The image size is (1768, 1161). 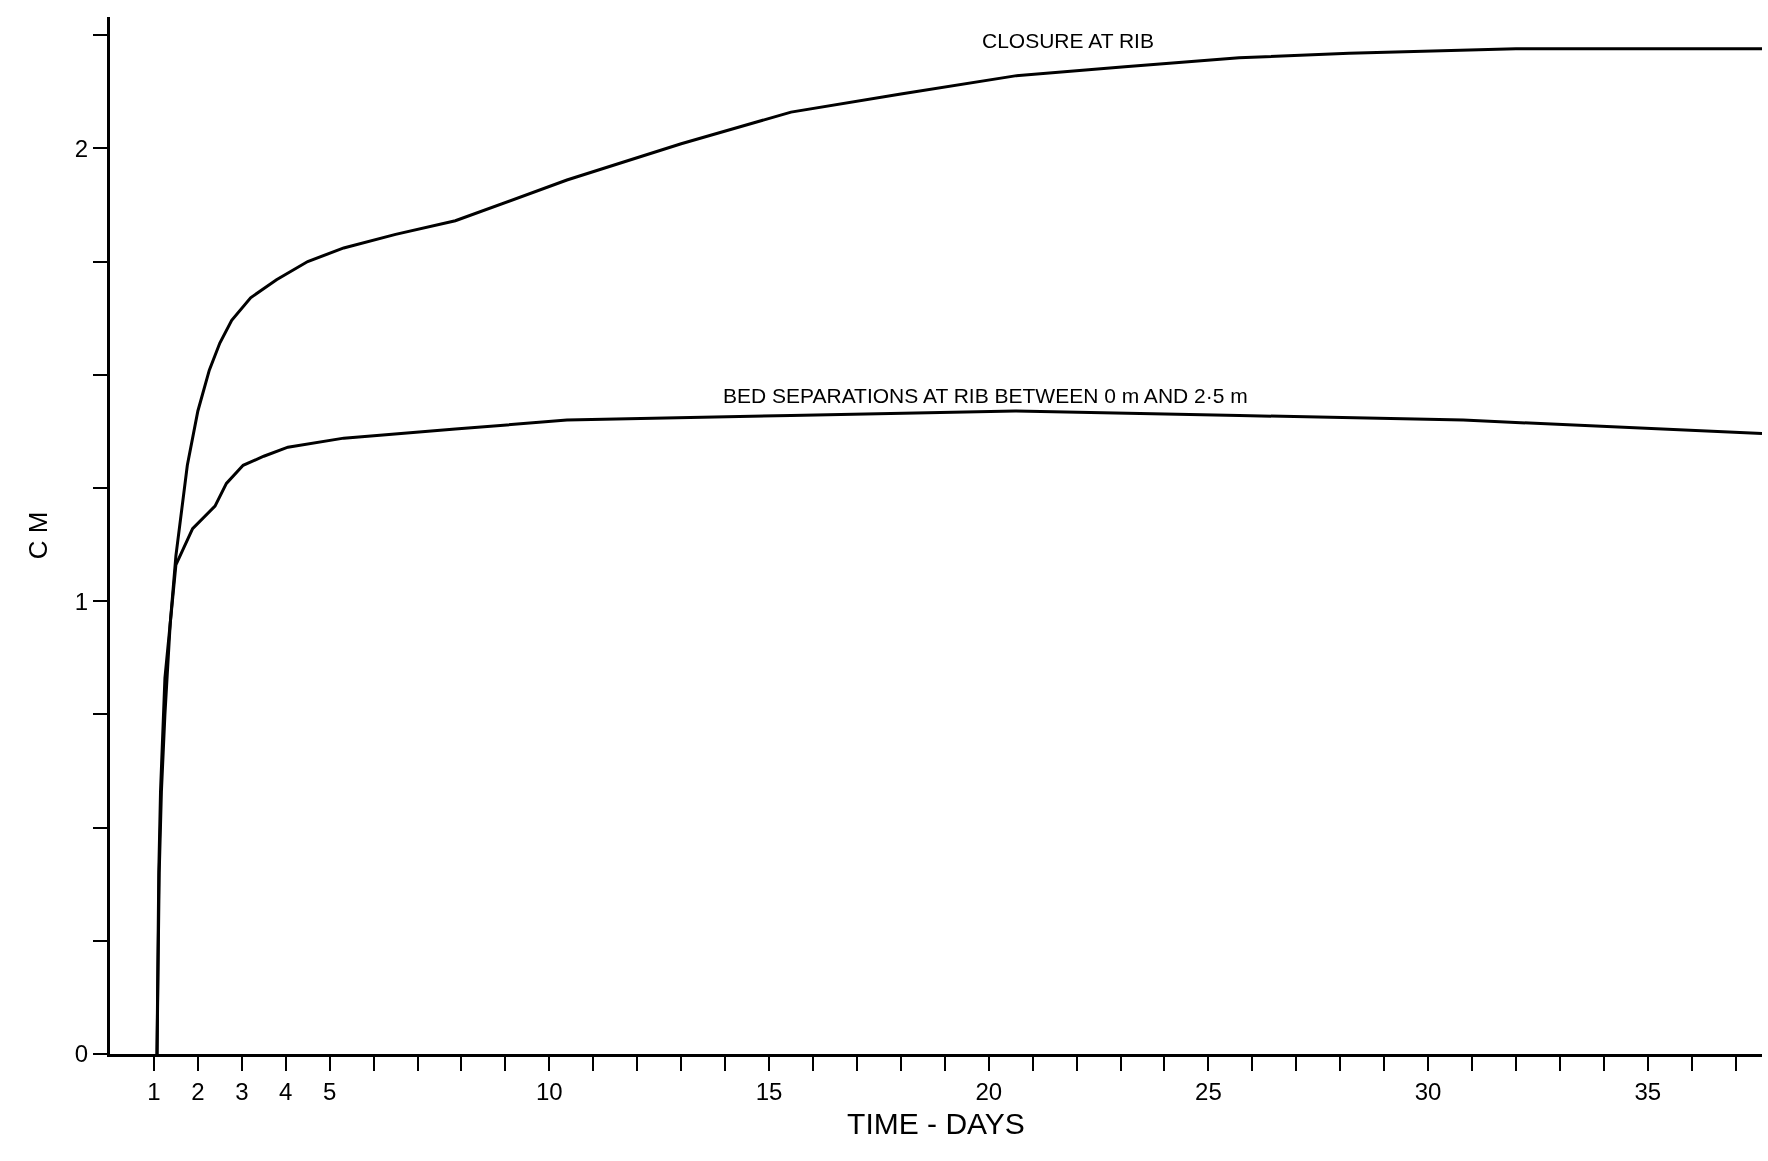 I want to click on x-tick-label: 35, so click(x=1648, y=1091).